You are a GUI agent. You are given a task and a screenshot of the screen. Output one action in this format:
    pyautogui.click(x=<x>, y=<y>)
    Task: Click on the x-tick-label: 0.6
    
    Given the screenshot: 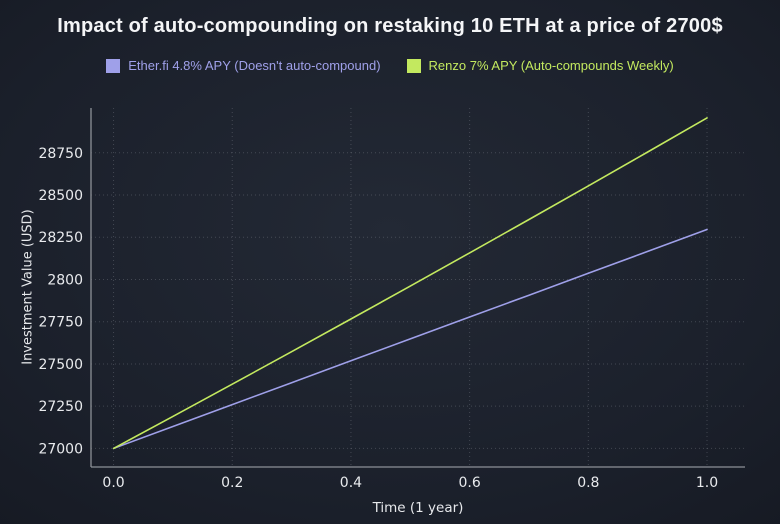 What is the action you would take?
    pyautogui.click(x=469, y=483)
    